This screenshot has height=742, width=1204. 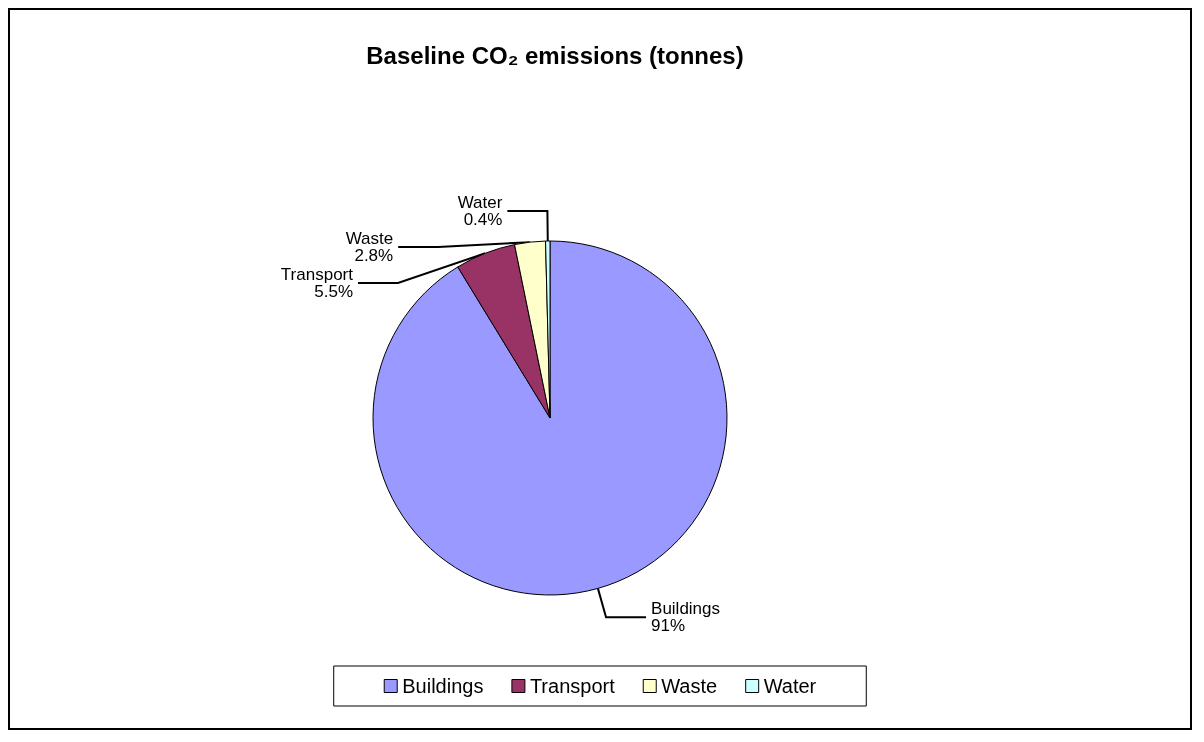 I want to click on chart-title: Baseline CO₂ emissions (tonnes), so click(x=555, y=55).